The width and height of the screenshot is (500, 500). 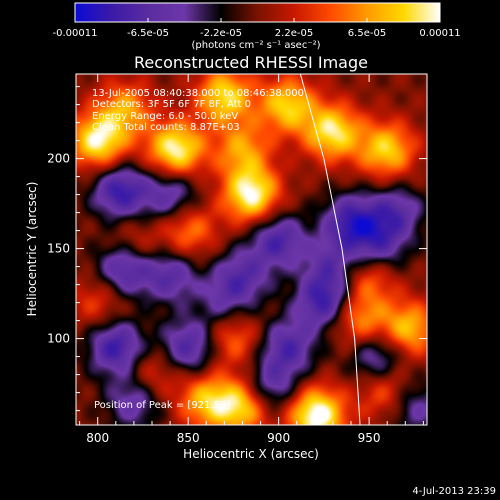 I want to click on colorbar-tick-label: 2.2e-05, so click(x=294, y=33).